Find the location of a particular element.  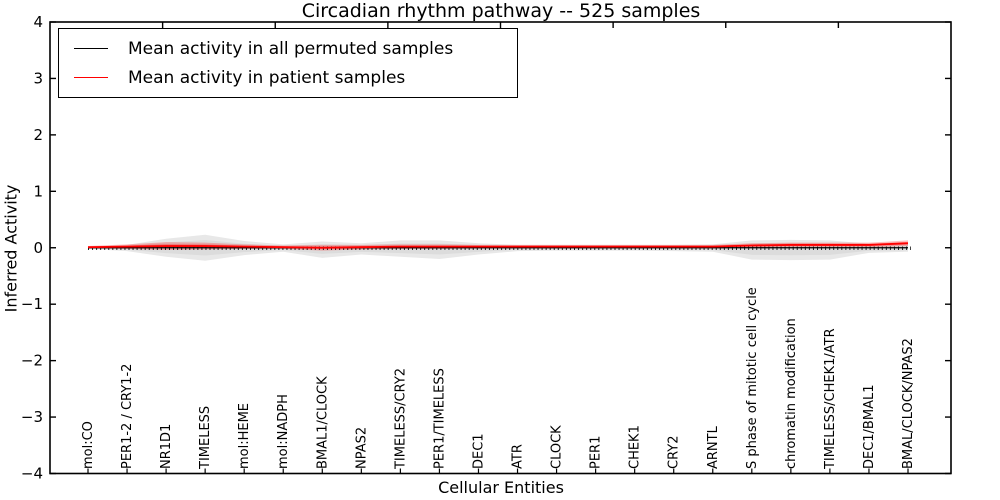

x-tick-label: NPAS2 is located at coordinates (361, 448).